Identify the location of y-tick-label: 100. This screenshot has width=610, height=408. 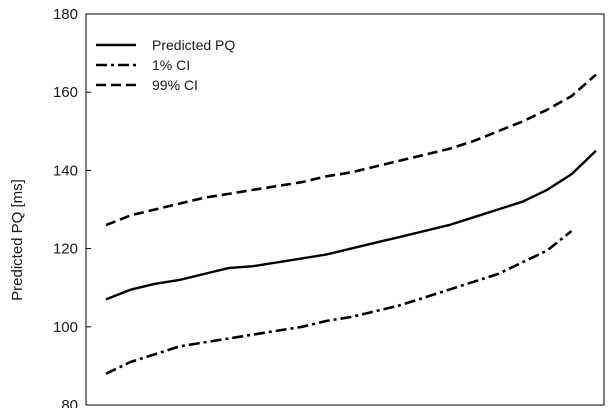
(65, 327).